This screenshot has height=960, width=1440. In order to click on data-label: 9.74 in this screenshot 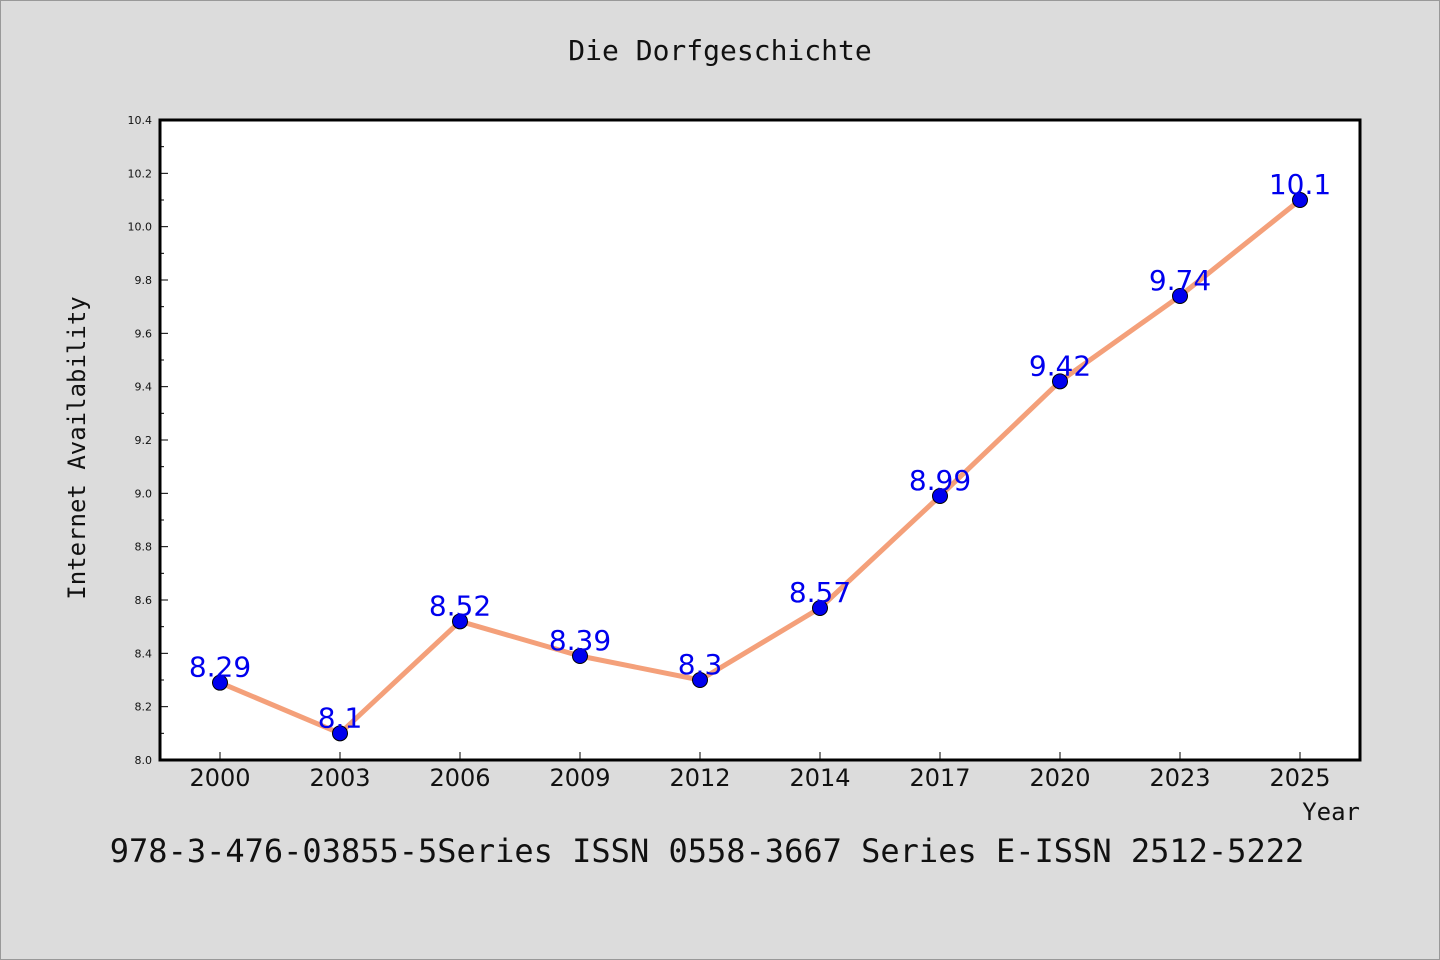, I will do `click(1180, 280)`.